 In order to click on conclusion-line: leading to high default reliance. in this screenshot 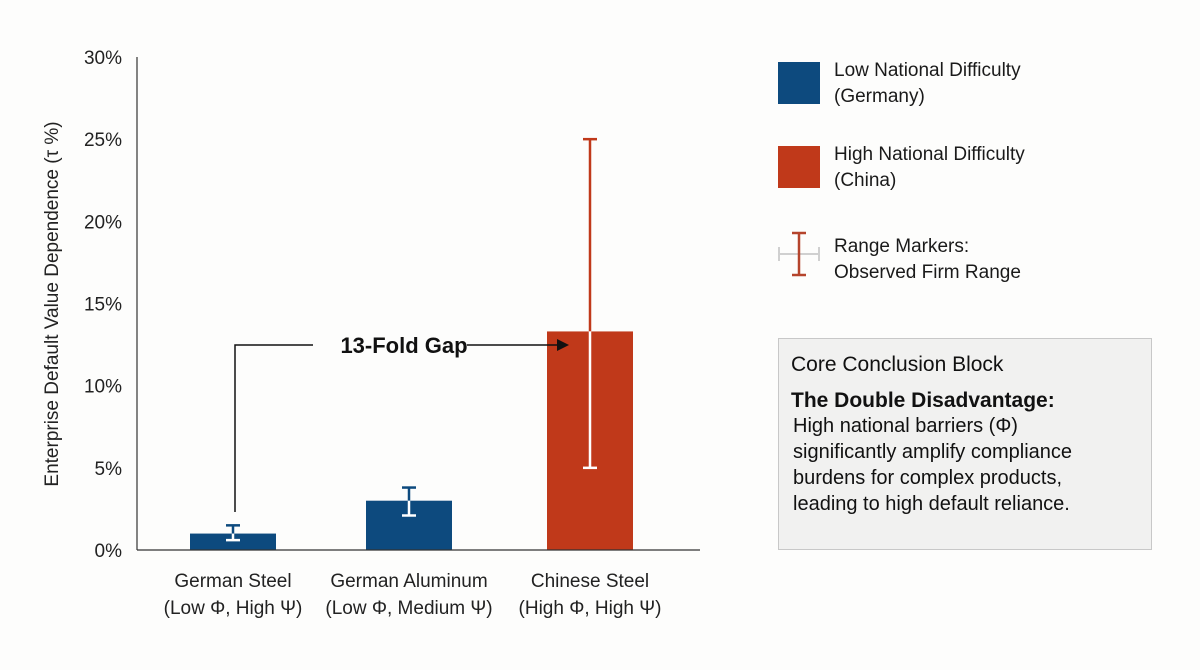, I will do `click(931, 504)`.